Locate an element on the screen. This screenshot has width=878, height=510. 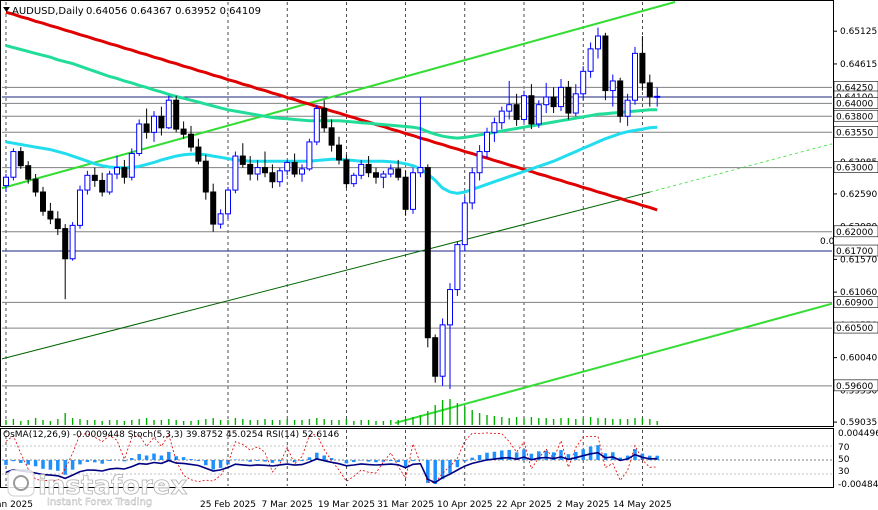
channel-line-extension is located at coordinates (741, 168).